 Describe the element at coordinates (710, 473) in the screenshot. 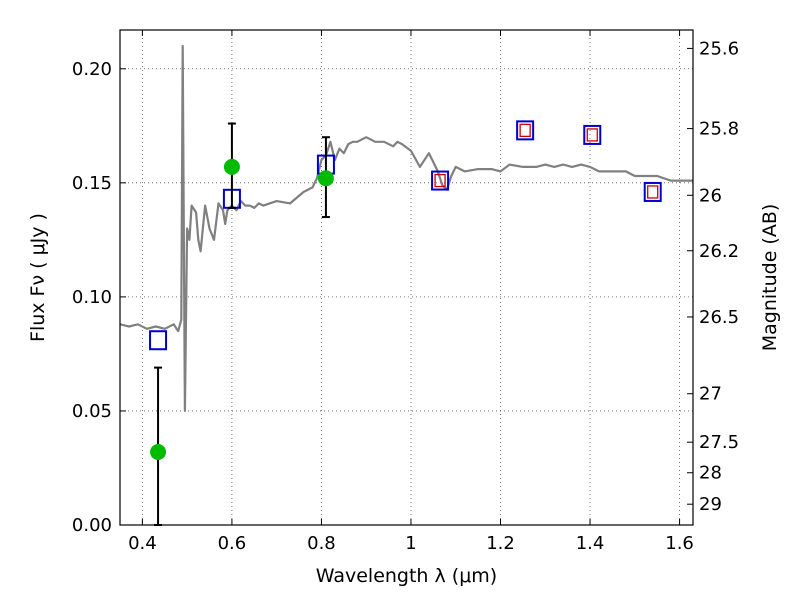

I see `right-tick-label: 28` at that location.